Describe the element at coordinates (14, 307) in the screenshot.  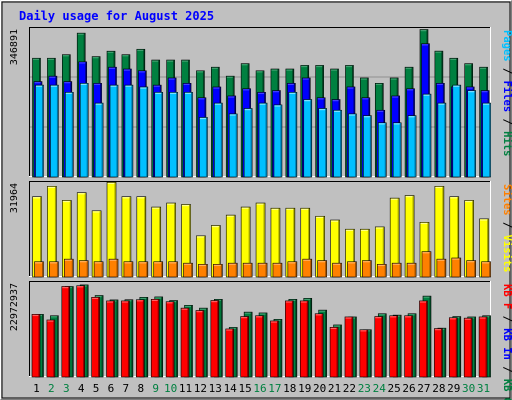
I see `y-max-label: 22972937` at that location.